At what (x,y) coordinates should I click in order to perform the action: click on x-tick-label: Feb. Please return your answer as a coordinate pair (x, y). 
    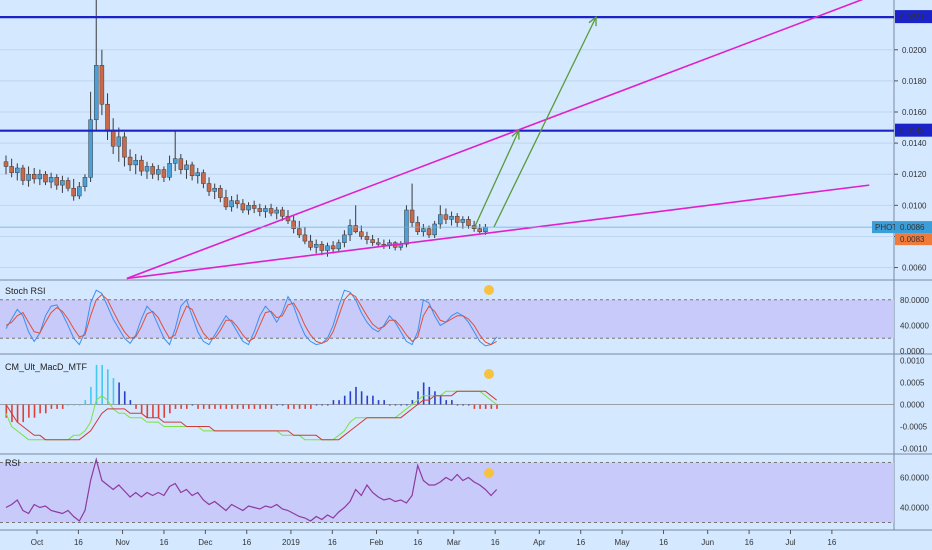
    Looking at the image, I should click on (377, 542).